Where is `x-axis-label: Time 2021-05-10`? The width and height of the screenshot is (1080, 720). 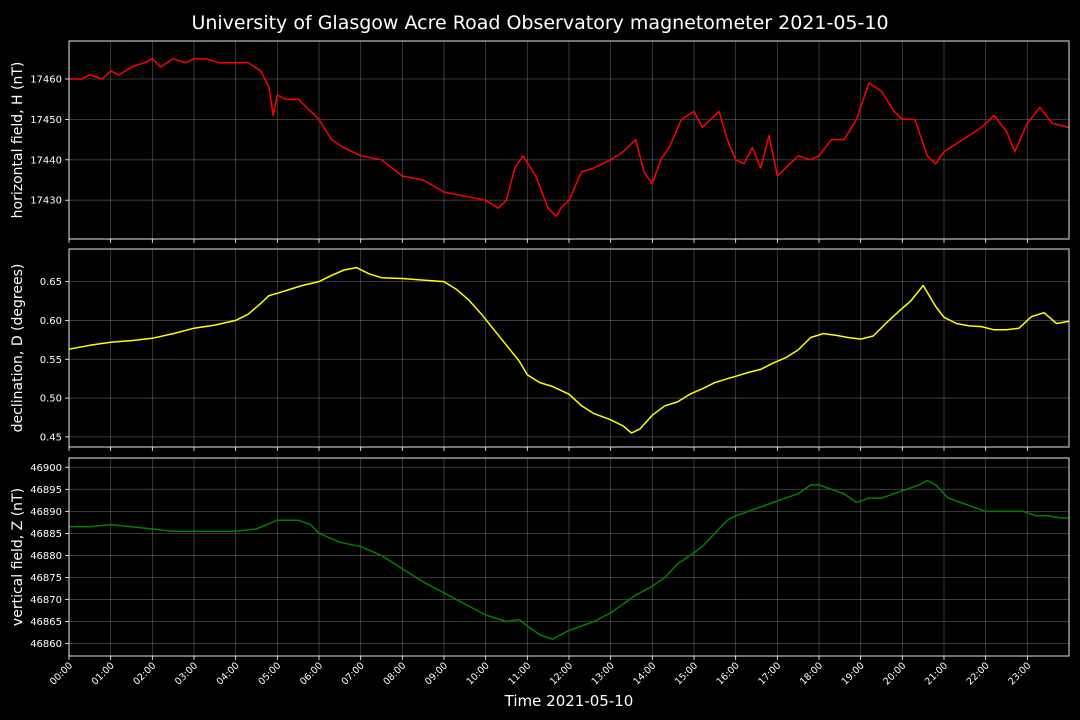
x-axis-label: Time 2021-05-10 is located at coordinates (569, 701).